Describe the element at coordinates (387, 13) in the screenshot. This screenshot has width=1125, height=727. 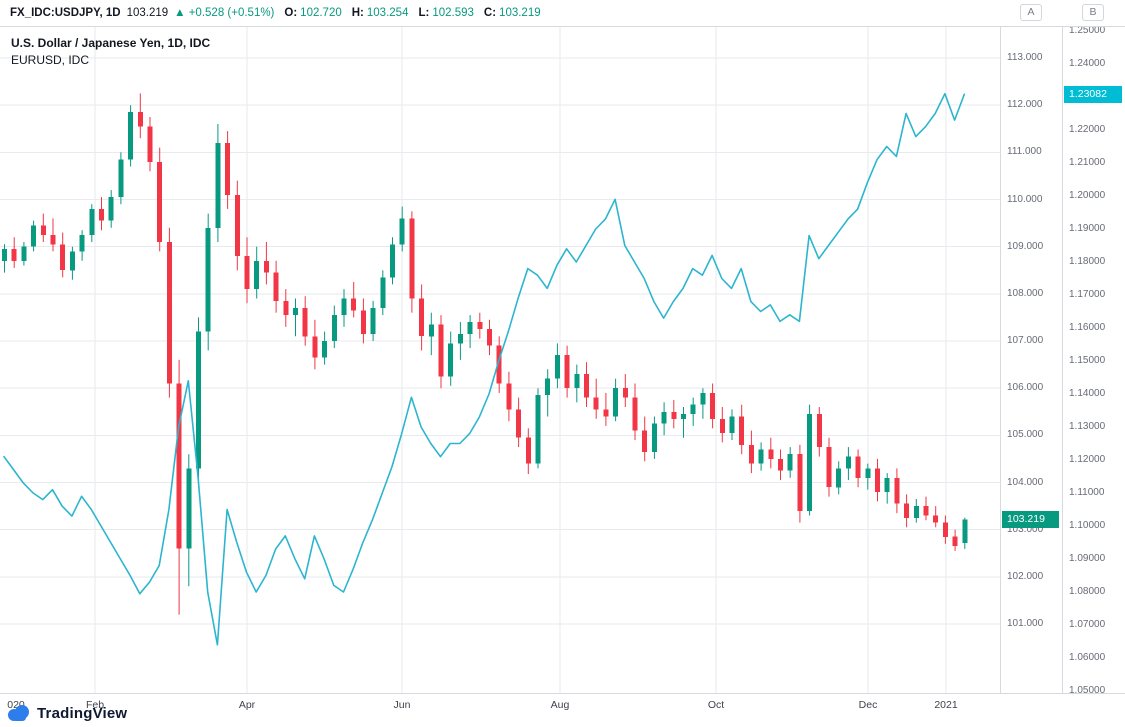
I see `high-value: 103.254` at that location.